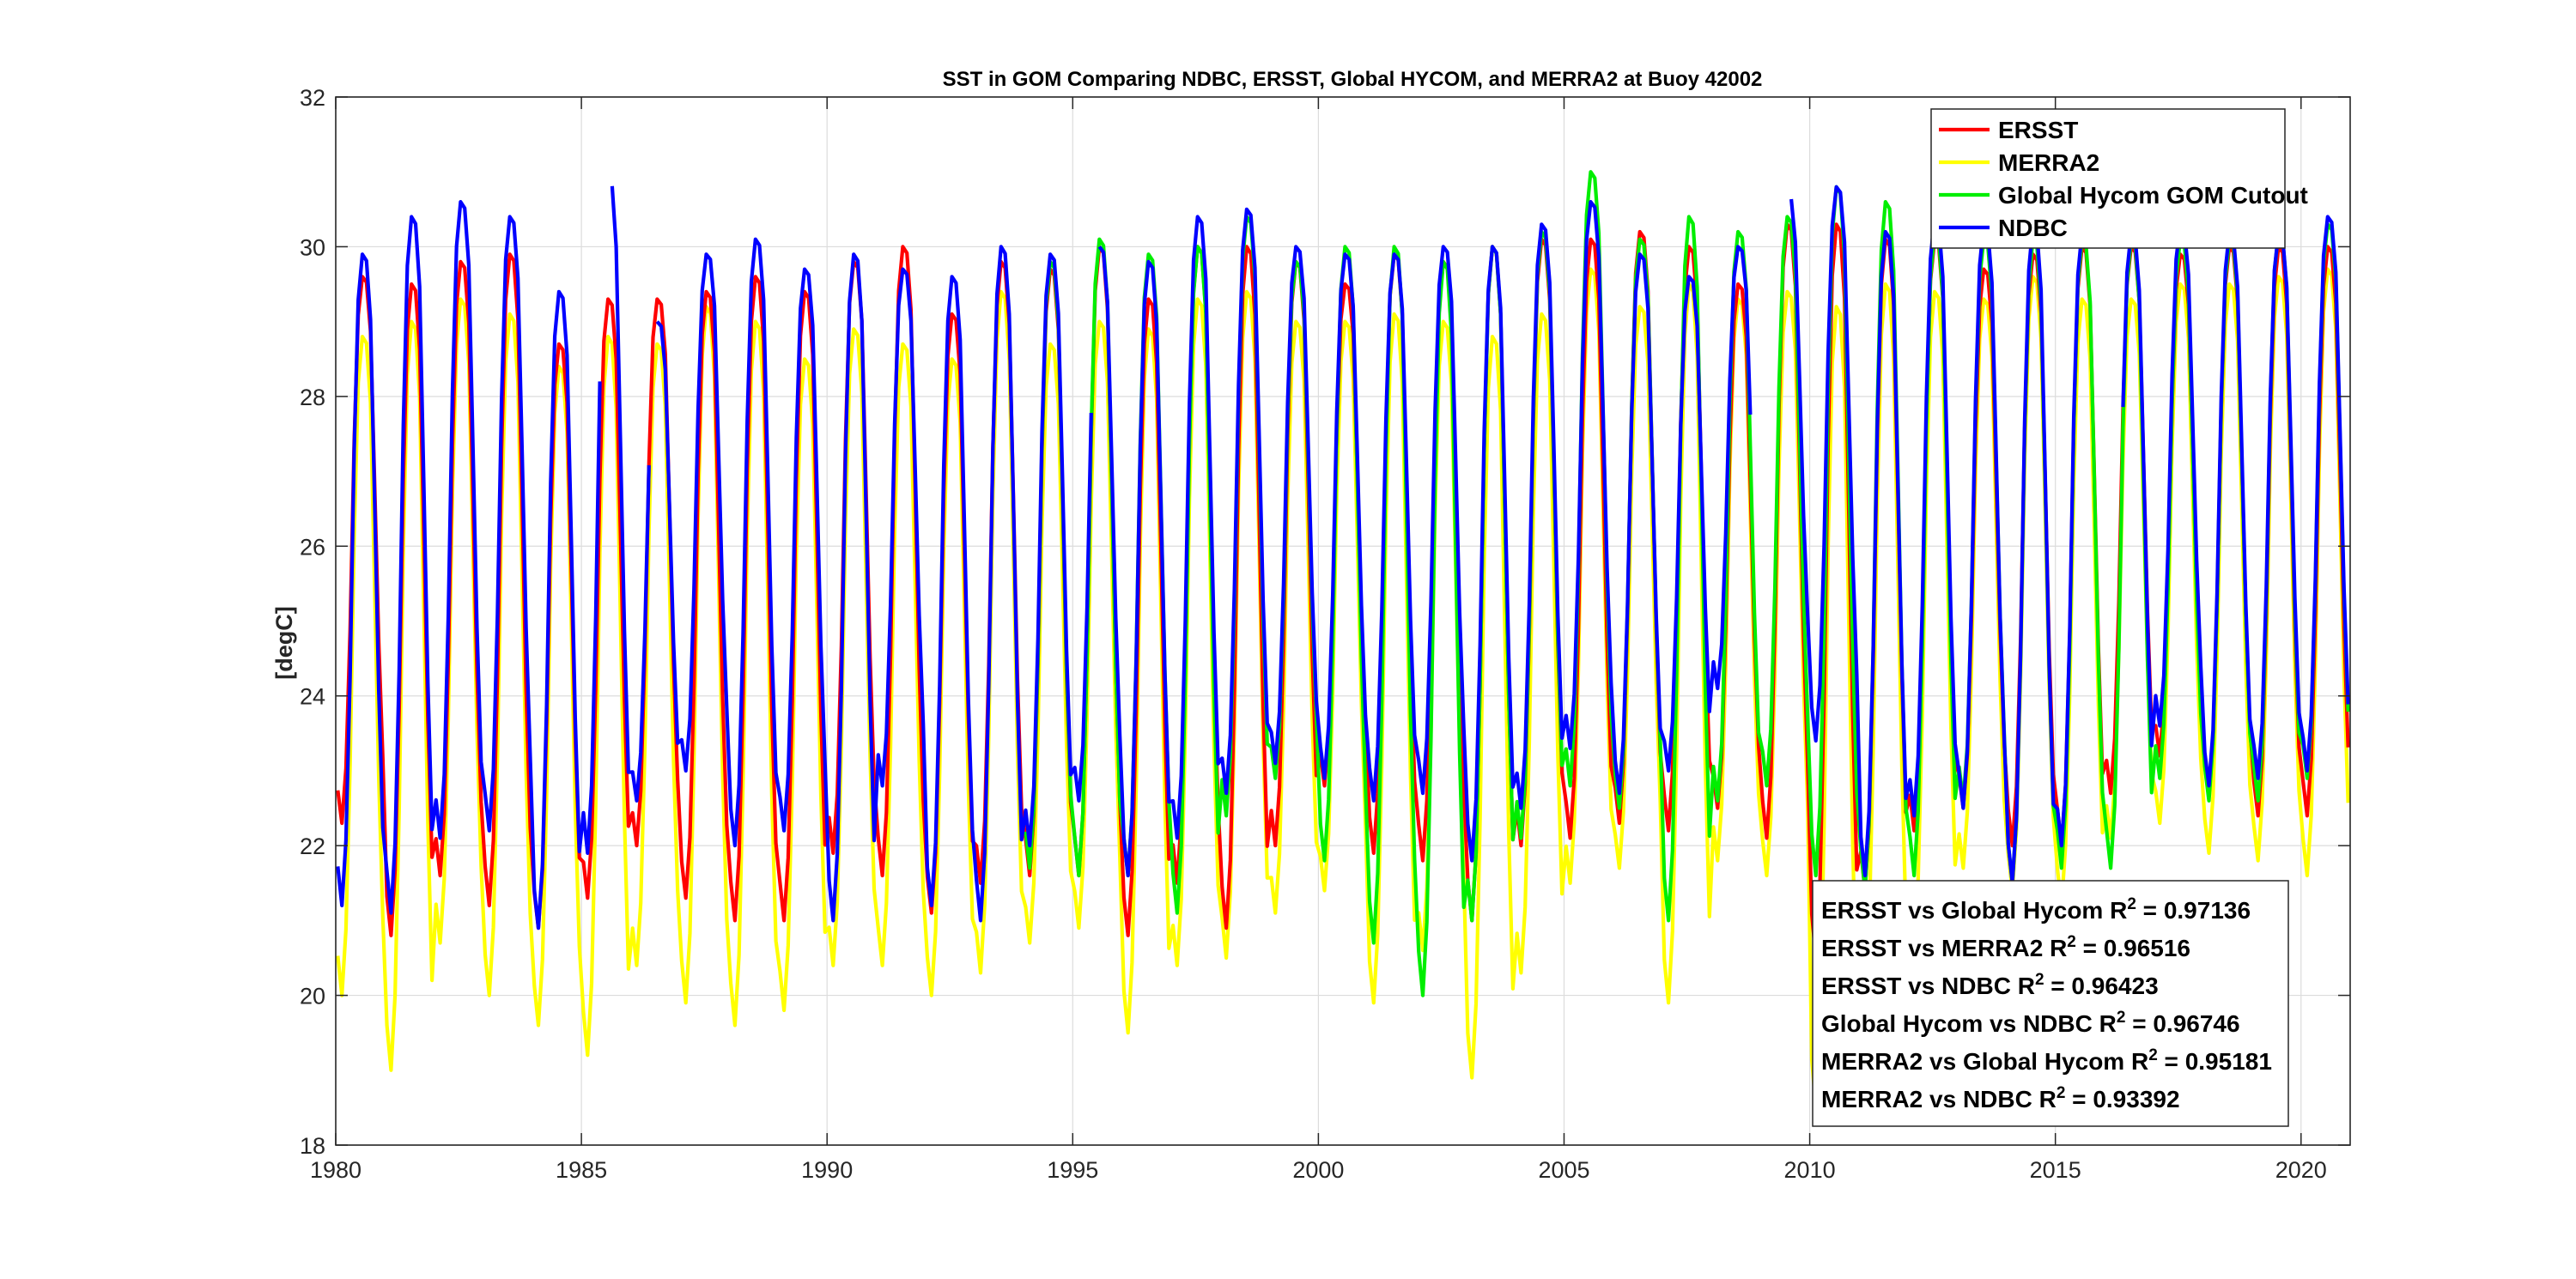 Image resolution: width=2576 pixels, height=1279 pixels. I want to click on stat-line: ERSST vs NDBC R2 = 0.96423, so click(1990, 985).